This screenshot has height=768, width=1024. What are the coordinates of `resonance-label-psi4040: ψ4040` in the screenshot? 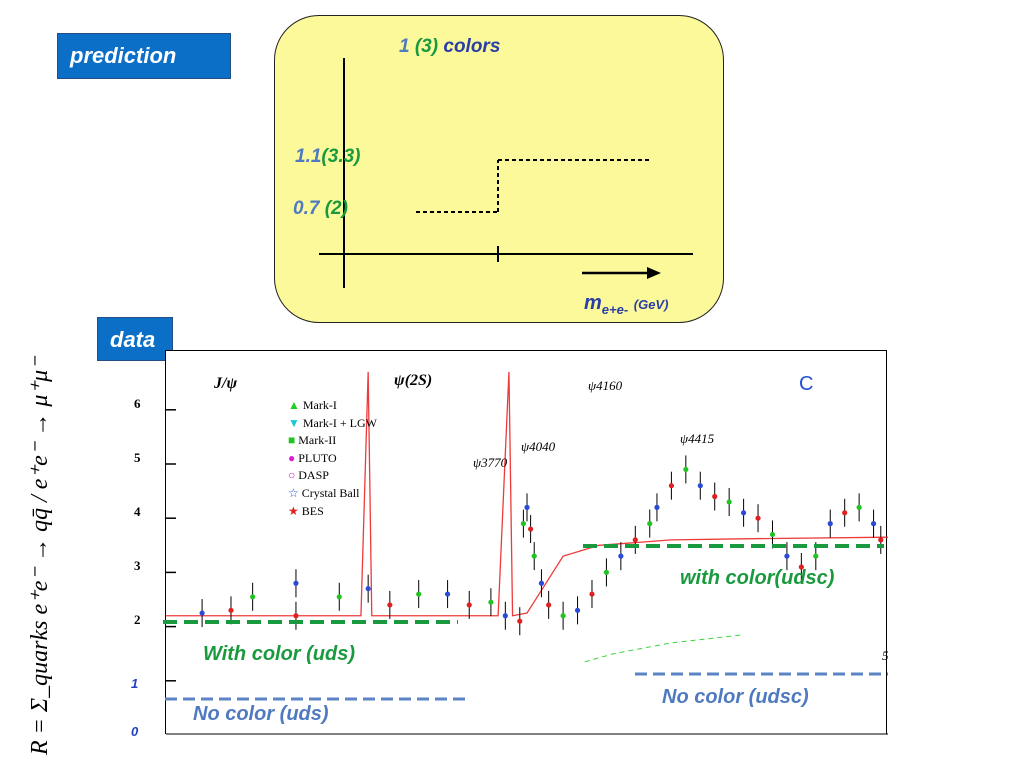 It's located at (538, 446).